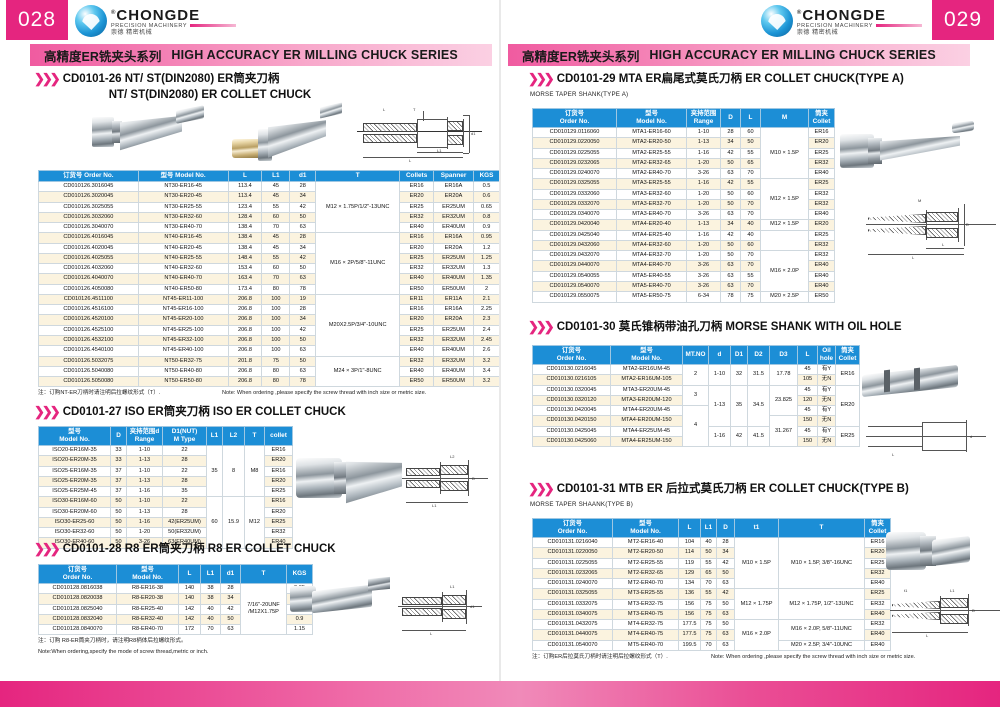  Describe the element at coordinates (144, 436) in the screenshot. I see `col-range: 夹持范围d Range` at that location.